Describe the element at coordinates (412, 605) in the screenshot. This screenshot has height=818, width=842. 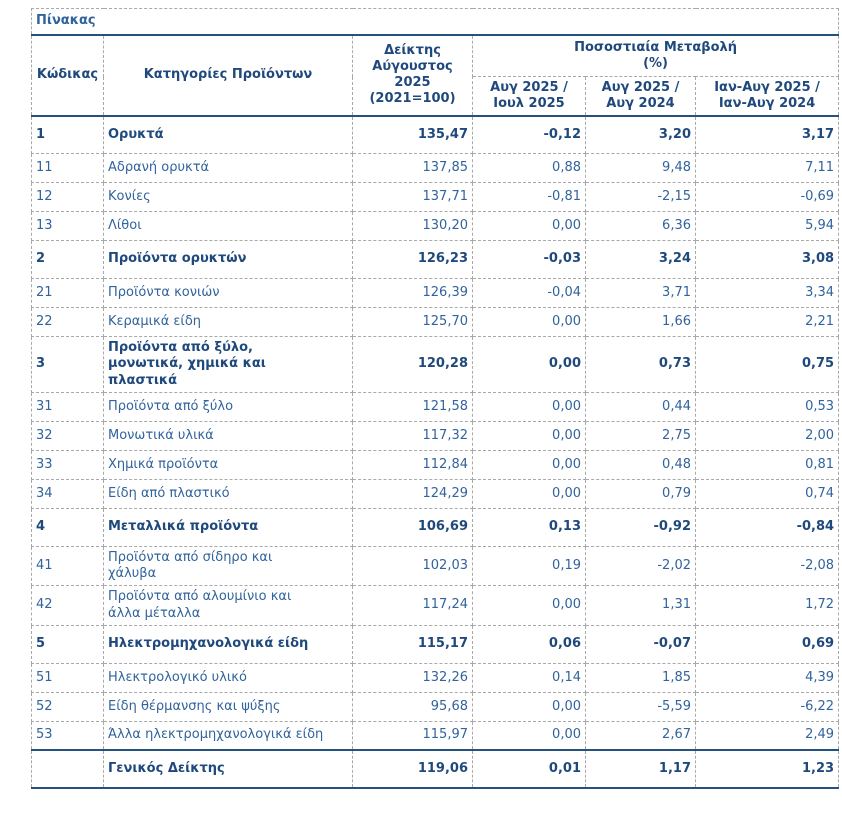
I see `cell-index: 117,24` at that location.